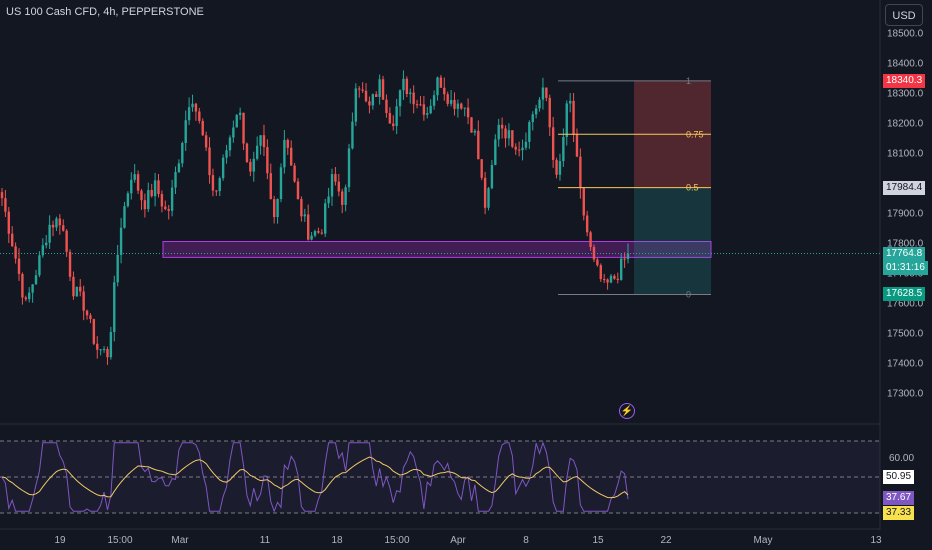  What do you see at coordinates (905, 304) in the screenshot?
I see `price-axis-label: 17600.0` at bounding box center [905, 304].